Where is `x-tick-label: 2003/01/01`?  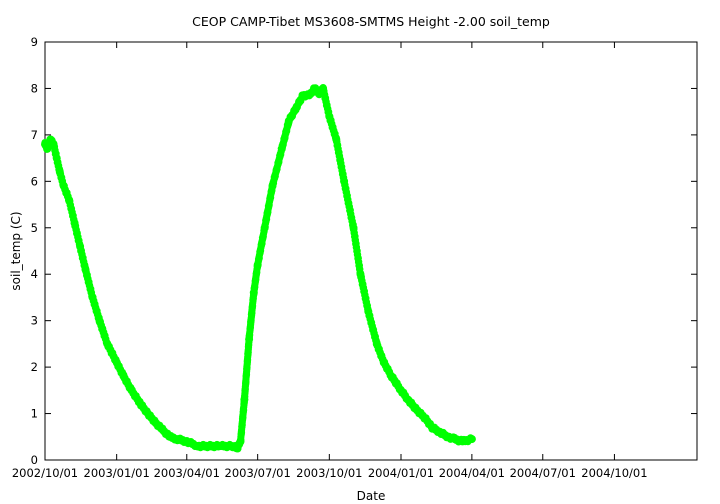 x-tick-label: 2003/01/01 is located at coordinates (117, 473).